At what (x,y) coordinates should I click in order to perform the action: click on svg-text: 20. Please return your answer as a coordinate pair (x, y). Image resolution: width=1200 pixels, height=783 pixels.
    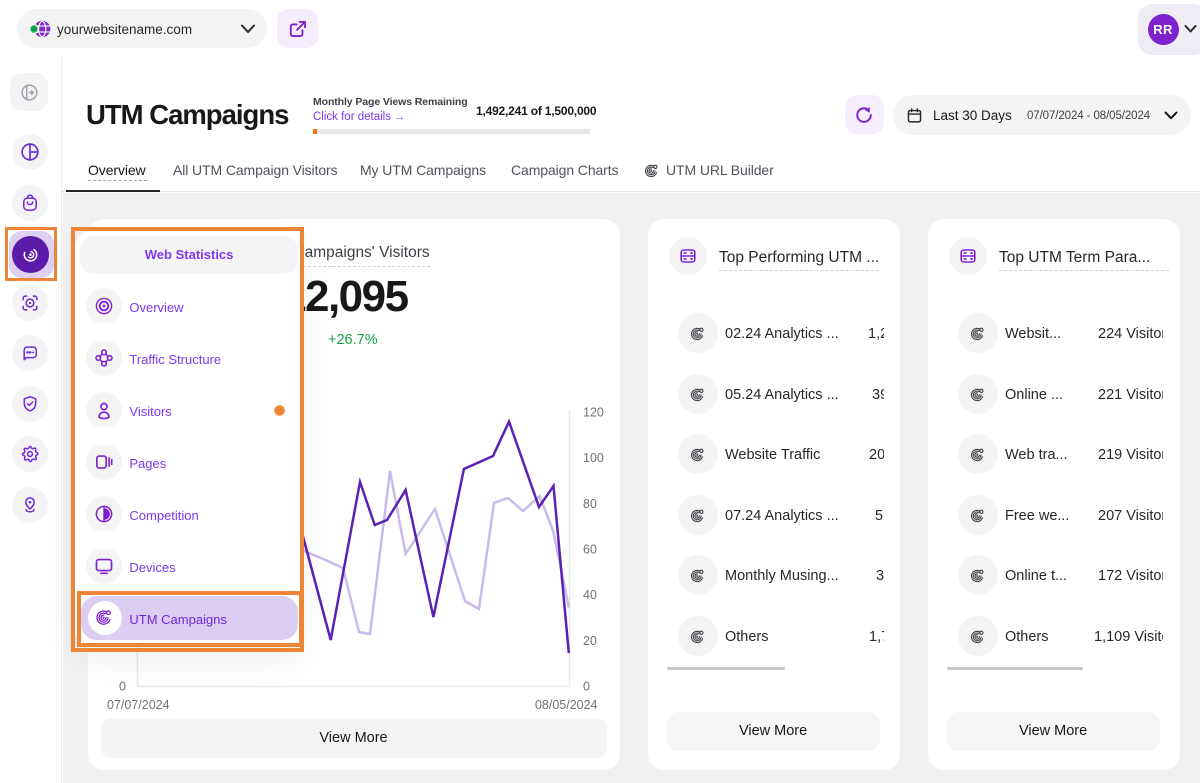
    Looking at the image, I should click on (590, 641).